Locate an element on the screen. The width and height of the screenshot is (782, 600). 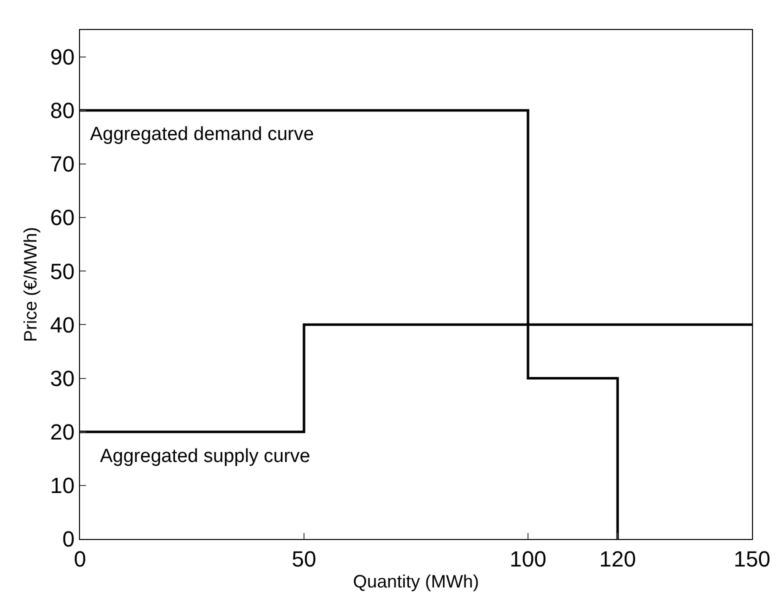
y-tick-label: 0 is located at coordinates (68, 539).